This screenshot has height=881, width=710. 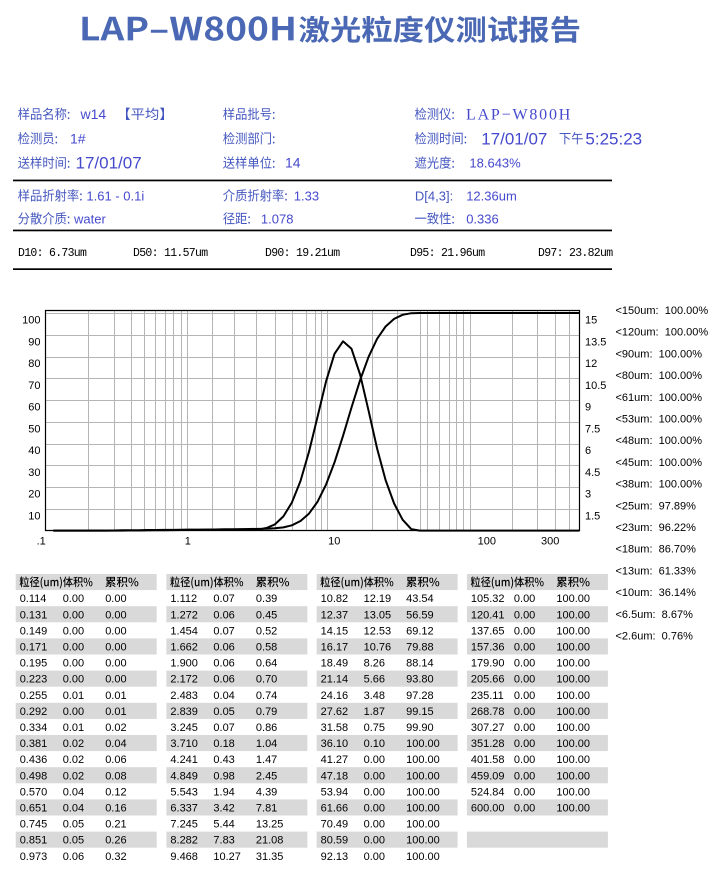 What do you see at coordinates (266, 760) in the screenshot?
I see `svg-text: 1.47` at bounding box center [266, 760].